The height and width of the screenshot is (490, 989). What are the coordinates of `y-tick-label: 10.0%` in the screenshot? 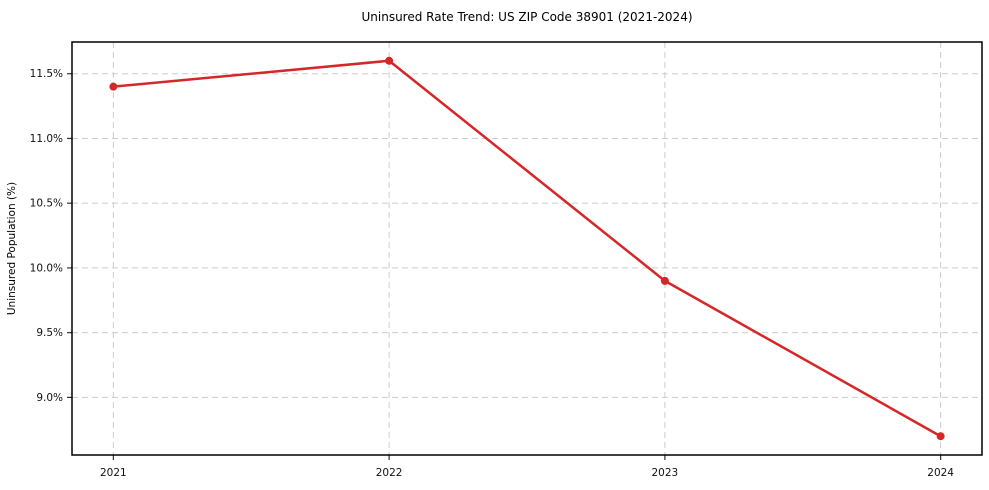 It's located at (46, 268).